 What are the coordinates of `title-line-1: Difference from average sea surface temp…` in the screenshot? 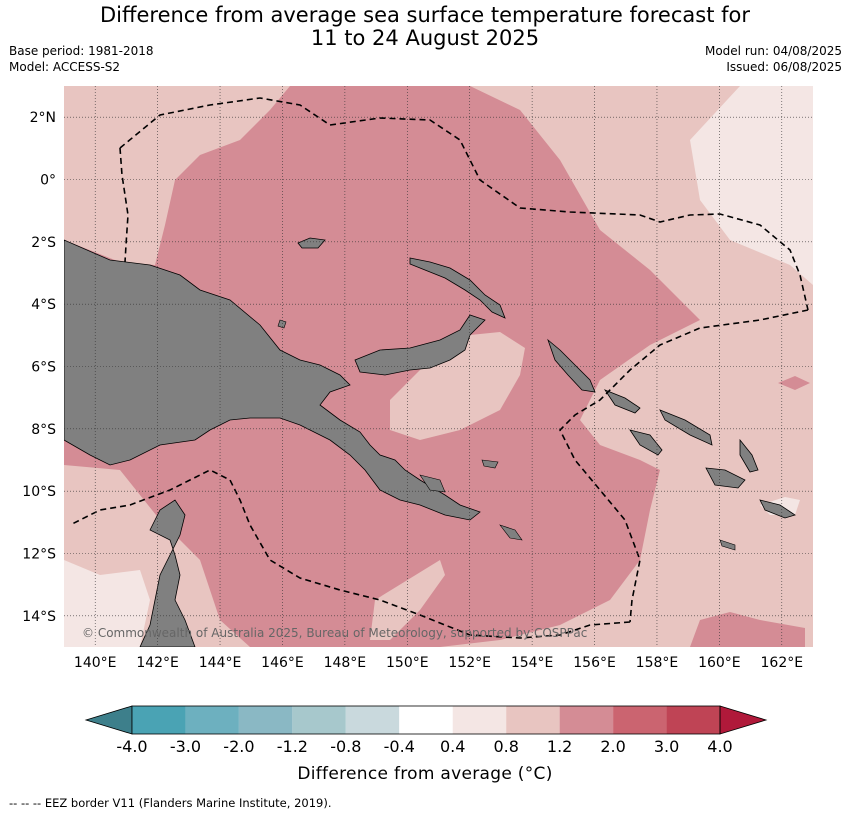 It's located at (425, 15).